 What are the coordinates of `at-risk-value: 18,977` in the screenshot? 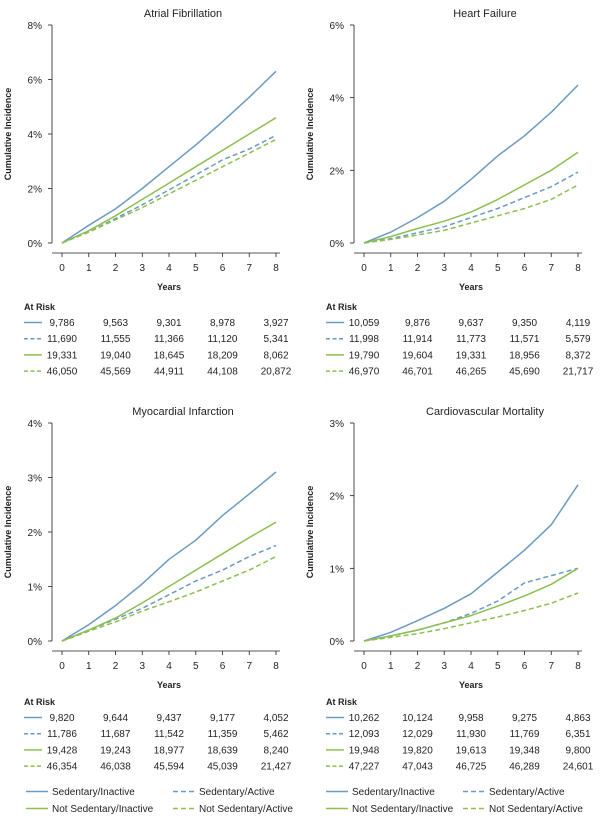 It's located at (169, 750).